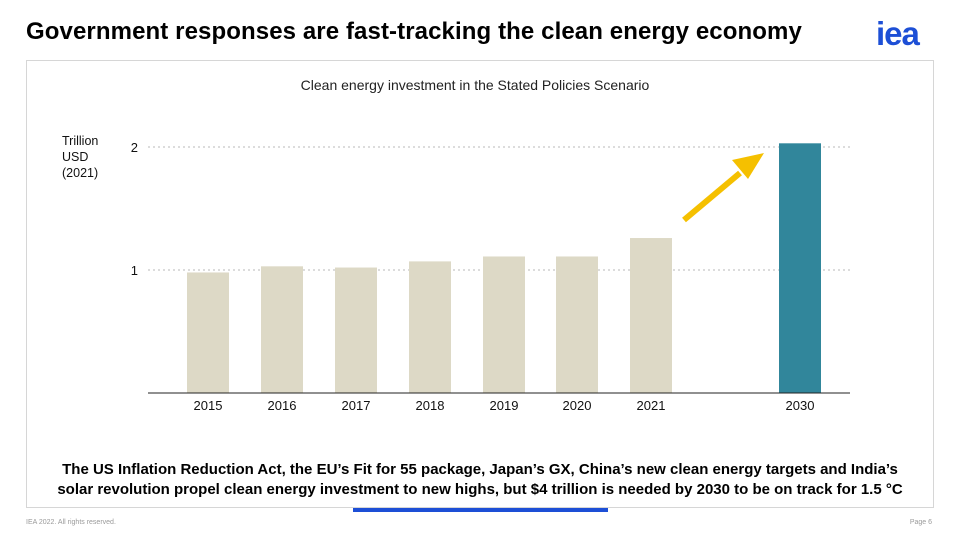 The width and height of the screenshot is (960, 540). What do you see at coordinates (80, 173) in the screenshot?
I see `y-unit-line-3: (2021)` at bounding box center [80, 173].